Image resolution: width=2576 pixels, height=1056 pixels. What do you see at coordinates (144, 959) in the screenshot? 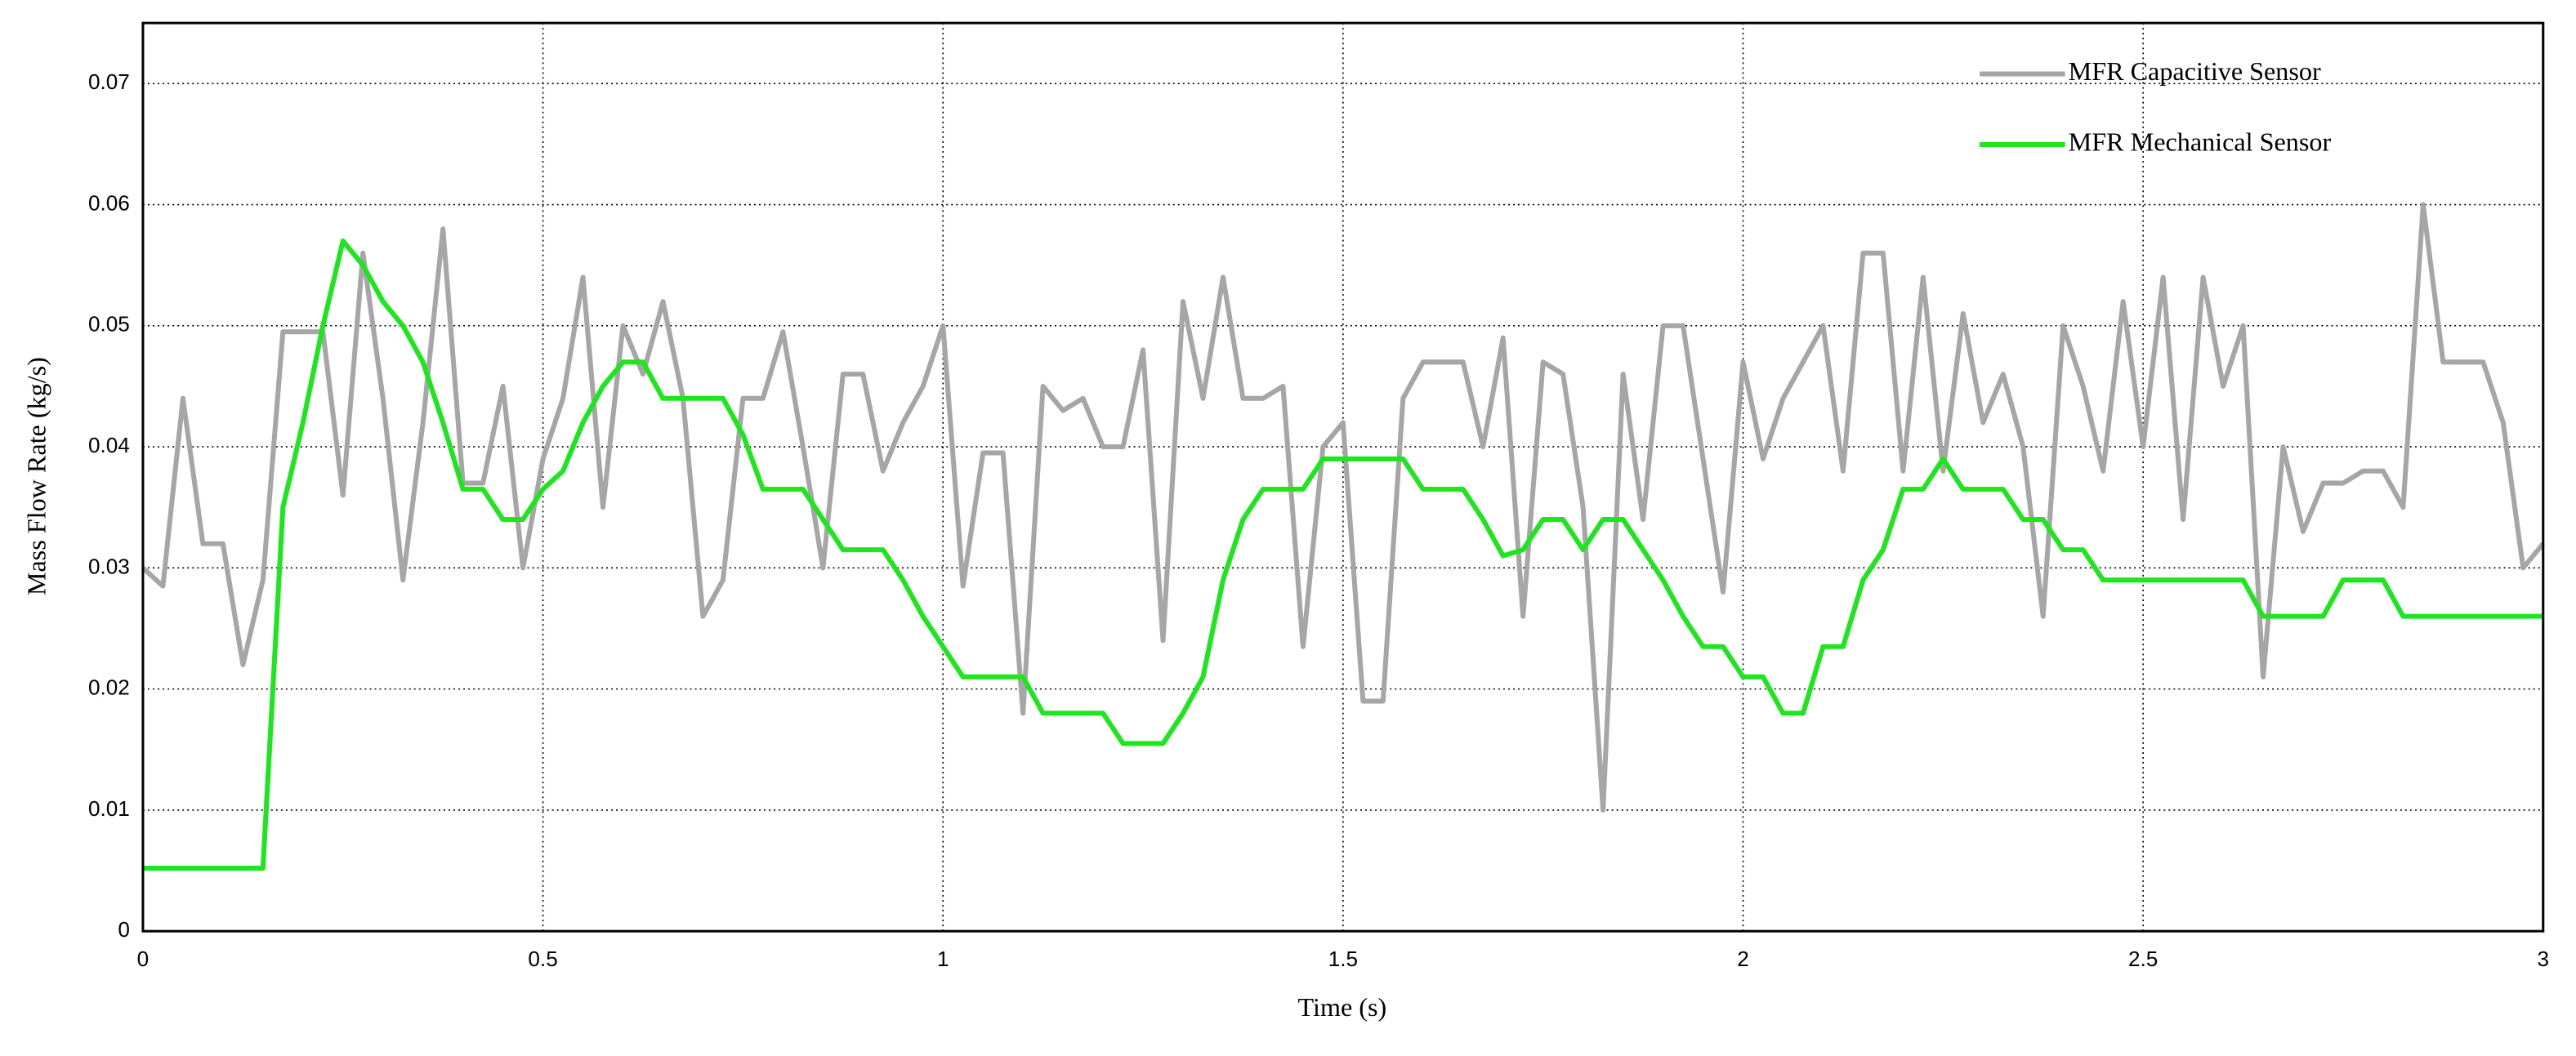
I see `x-tick-label: 0` at bounding box center [144, 959].